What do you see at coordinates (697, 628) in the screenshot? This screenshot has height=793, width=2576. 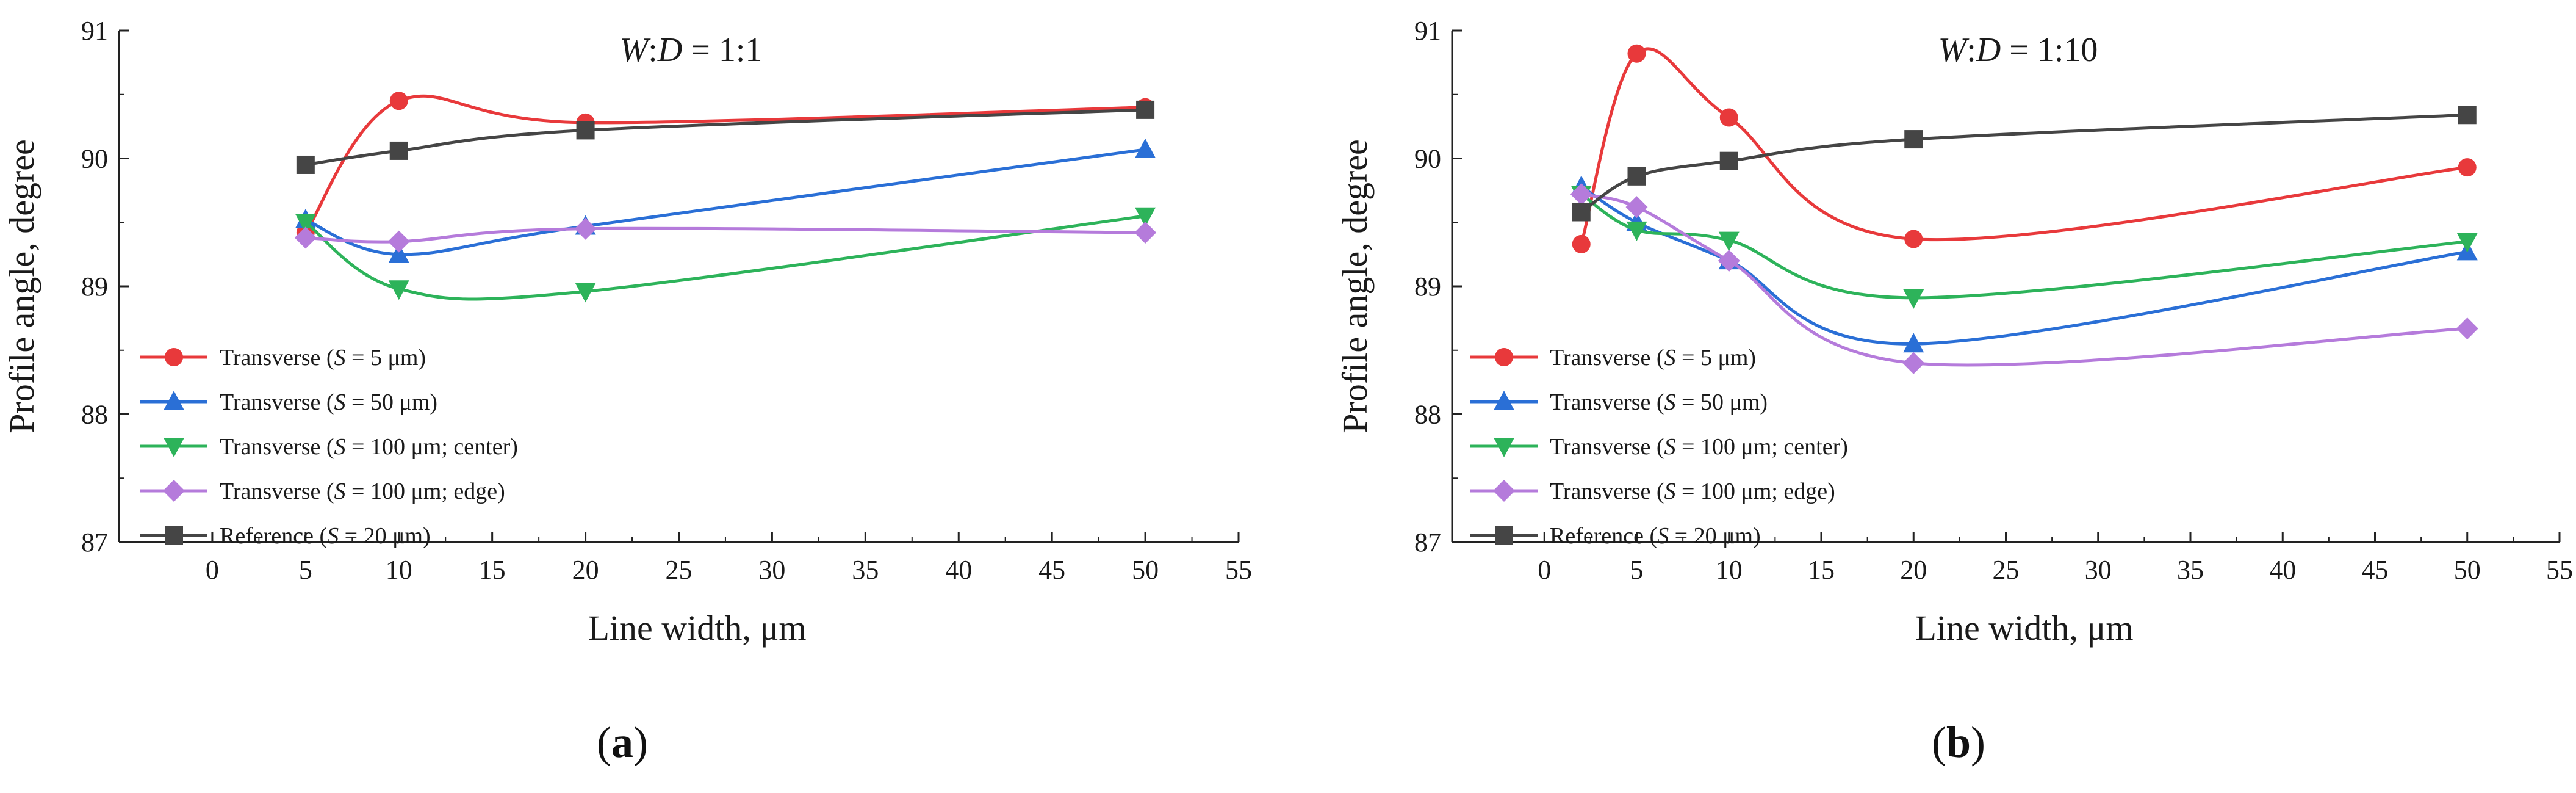 I see `x-axis-label: Line width, μm` at bounding box center [697, 628].